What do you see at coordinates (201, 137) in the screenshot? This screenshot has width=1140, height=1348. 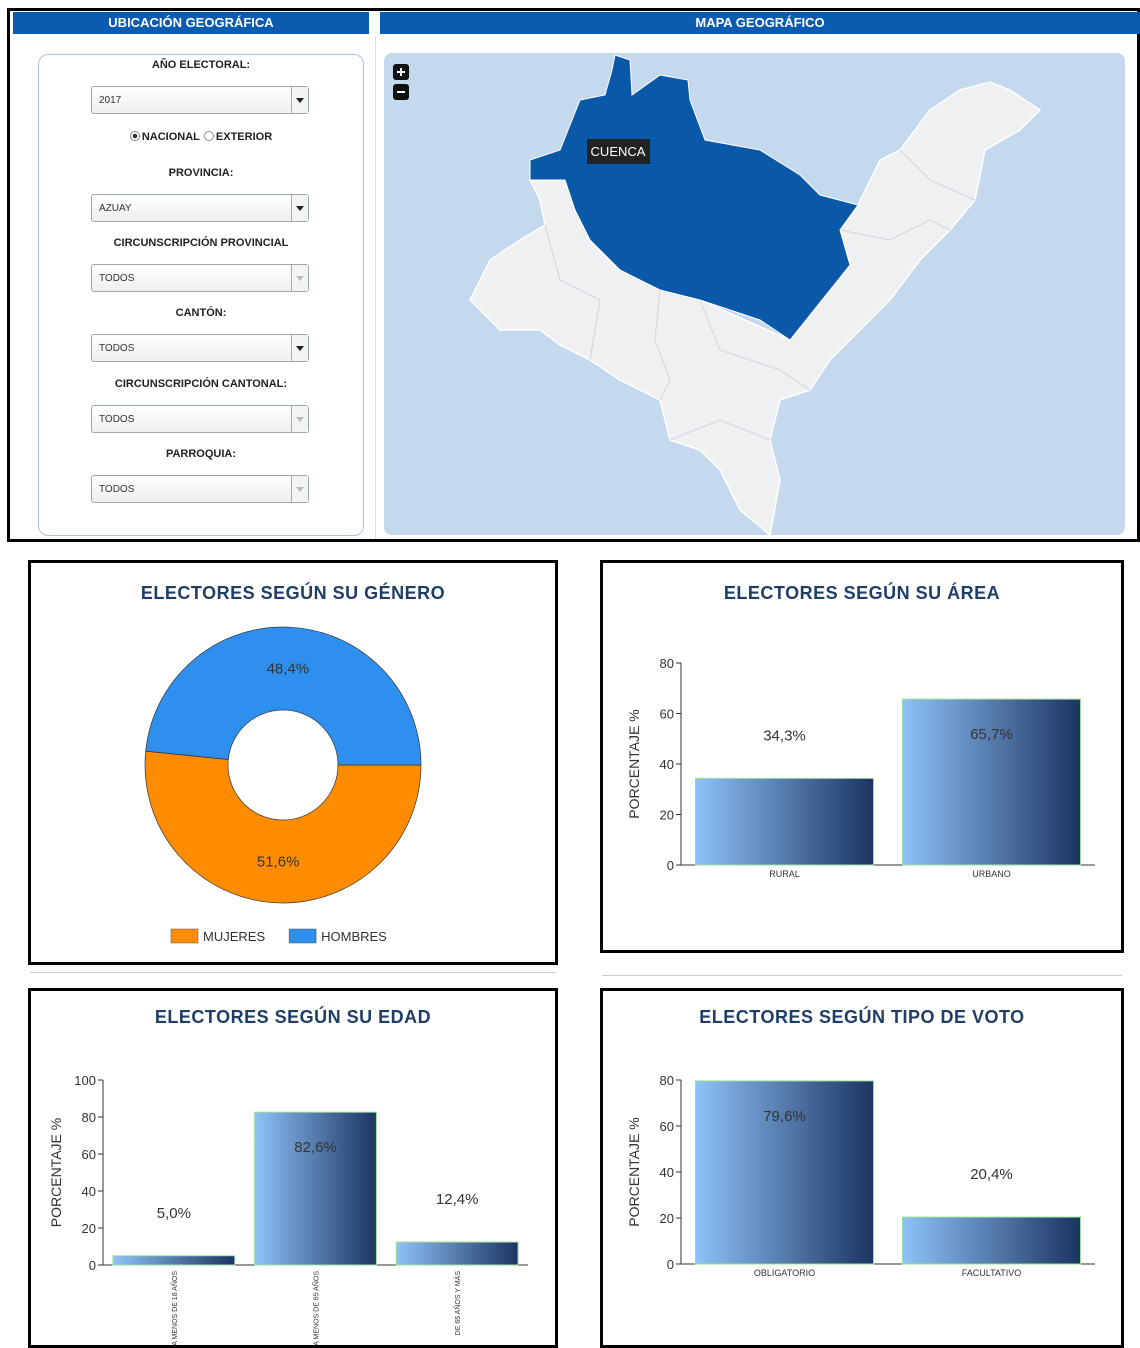 I see `scope-radios: NACIONAL EXTERIOR` at bounding box center [201, 137].